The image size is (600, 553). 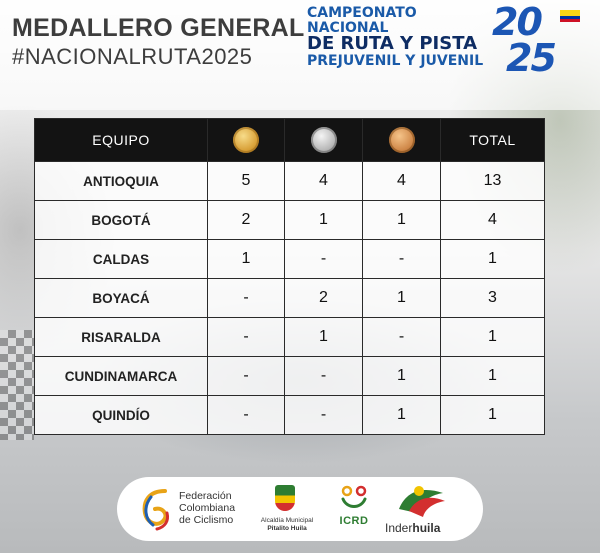 I want to click on pitalito-name: Alcaldía Municipal Pitalito Huila, so click(x=287, y=525).